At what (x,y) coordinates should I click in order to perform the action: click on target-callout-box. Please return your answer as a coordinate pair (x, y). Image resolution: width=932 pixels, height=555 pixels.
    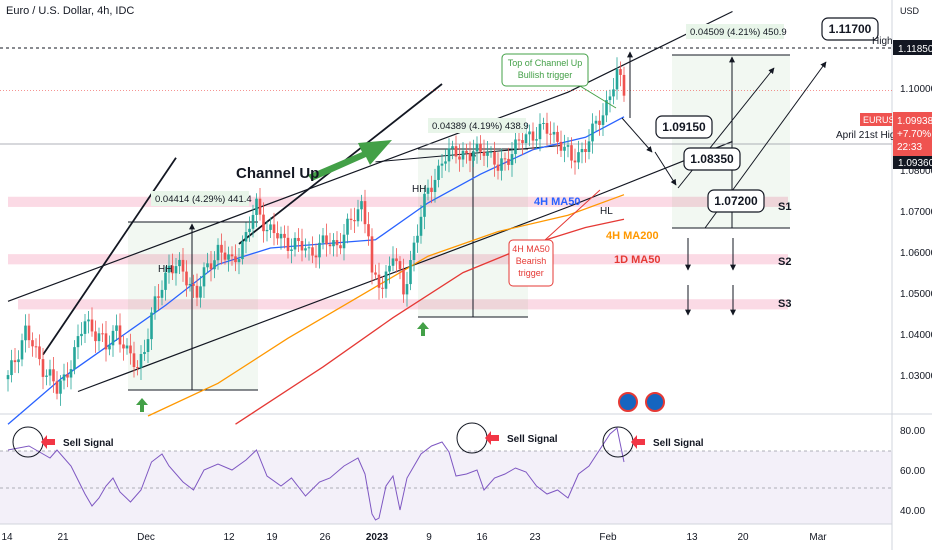
    Looking at the image, I should click on (684, 127).